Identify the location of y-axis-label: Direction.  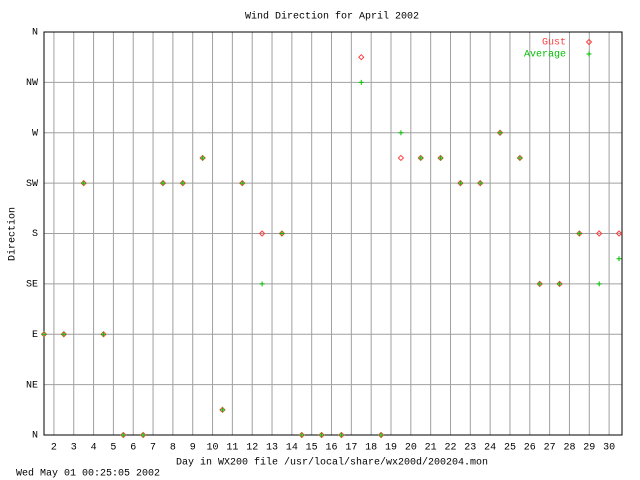
(13, 234).